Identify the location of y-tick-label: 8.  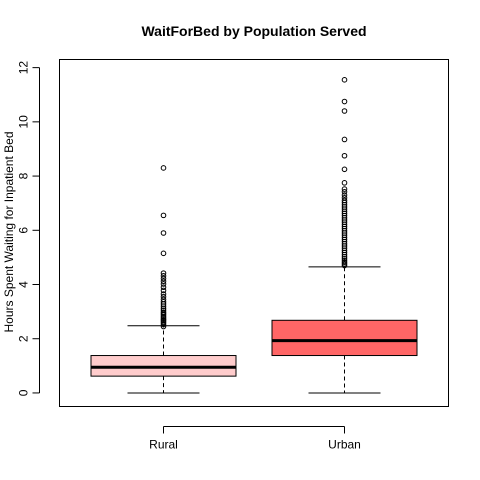
(24, 175).